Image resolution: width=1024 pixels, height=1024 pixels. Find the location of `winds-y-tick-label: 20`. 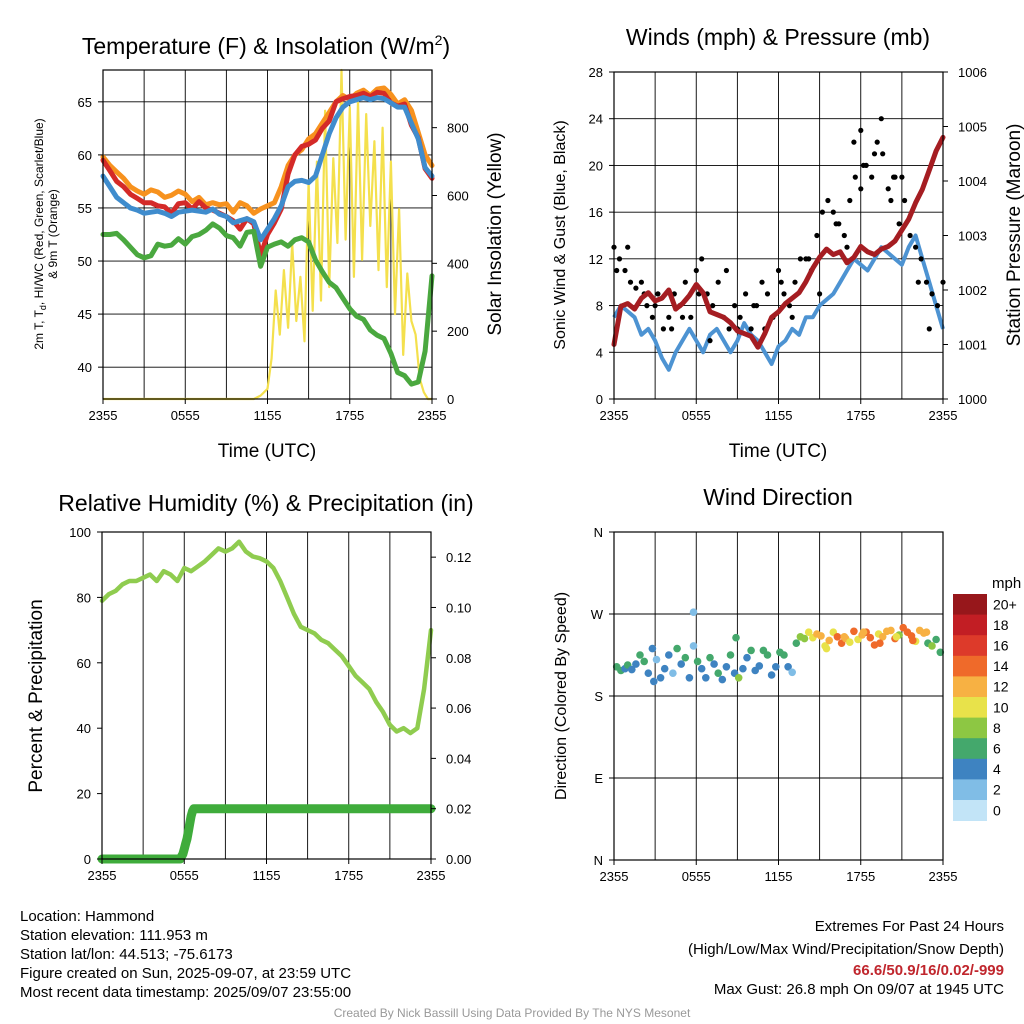

winds-y-tick-label: 20 is located at coordinates (596, 165).